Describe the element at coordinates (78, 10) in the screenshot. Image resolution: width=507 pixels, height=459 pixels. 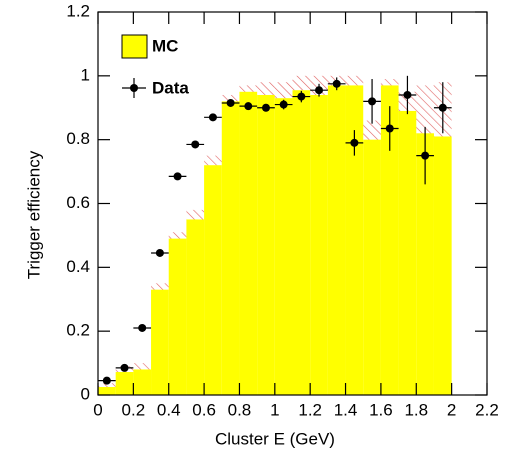
I see `y-tick-label: 1.2` at that location.